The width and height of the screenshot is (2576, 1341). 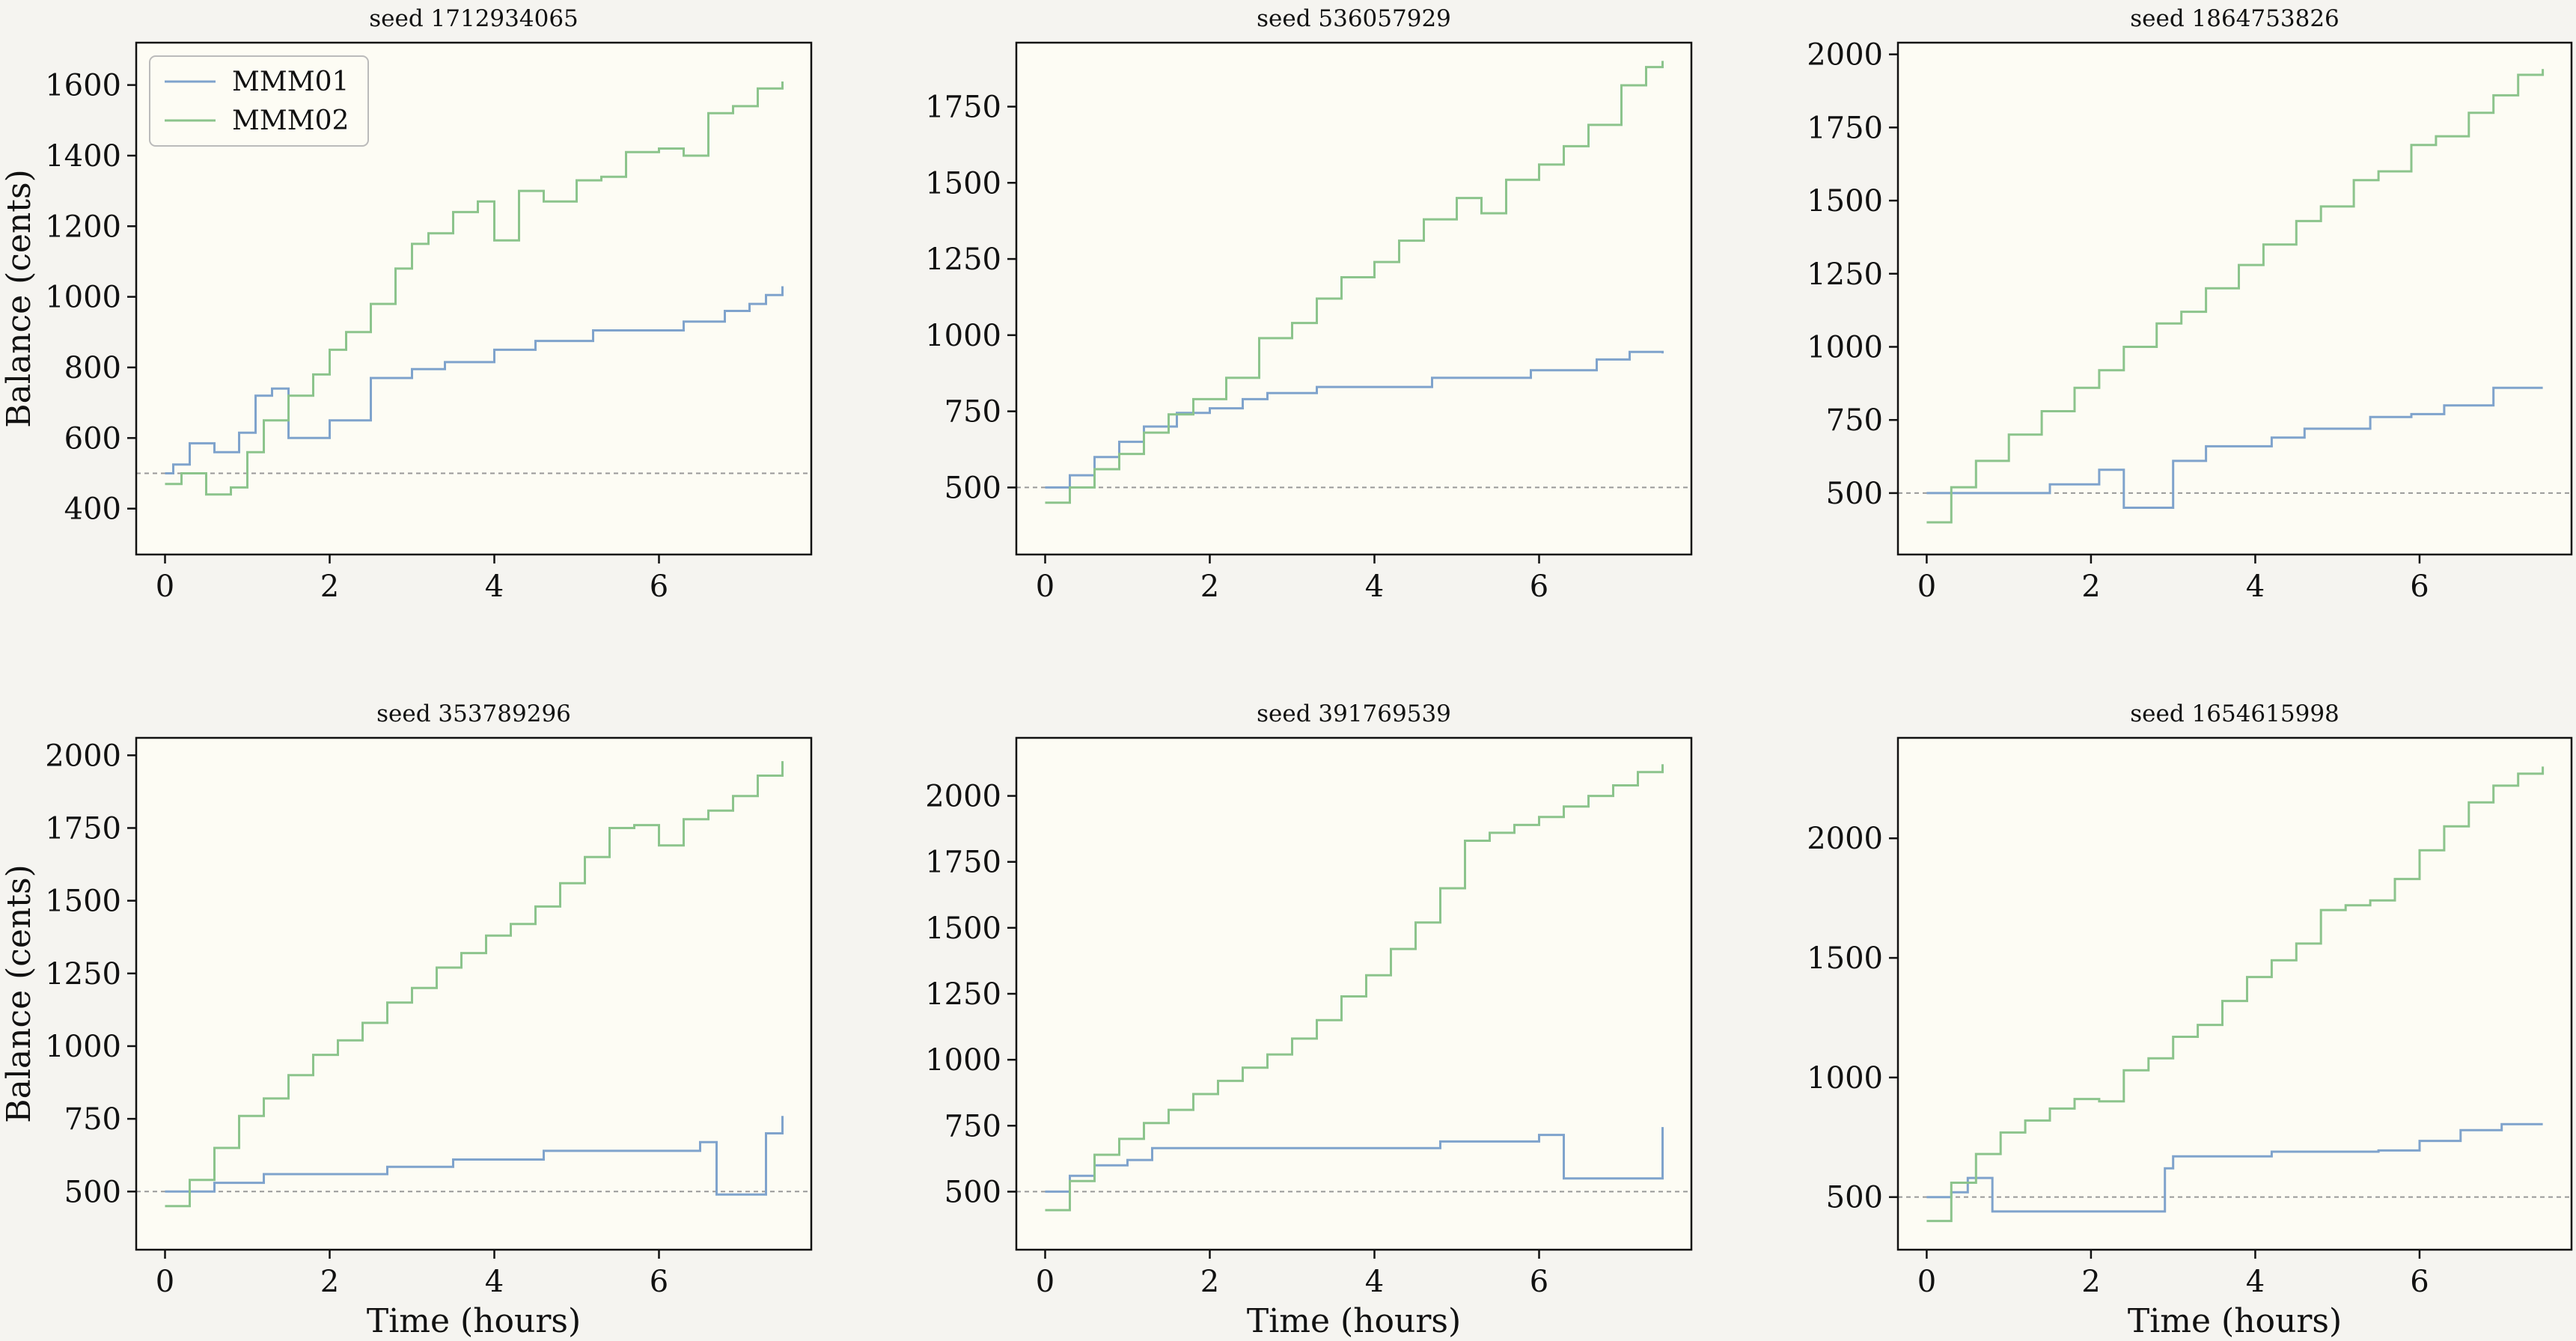 What do you see at coordinates (1354, 714) in the screenshot?
I see `panel-title: seed 391769539` at bounding box center [1354, 714].